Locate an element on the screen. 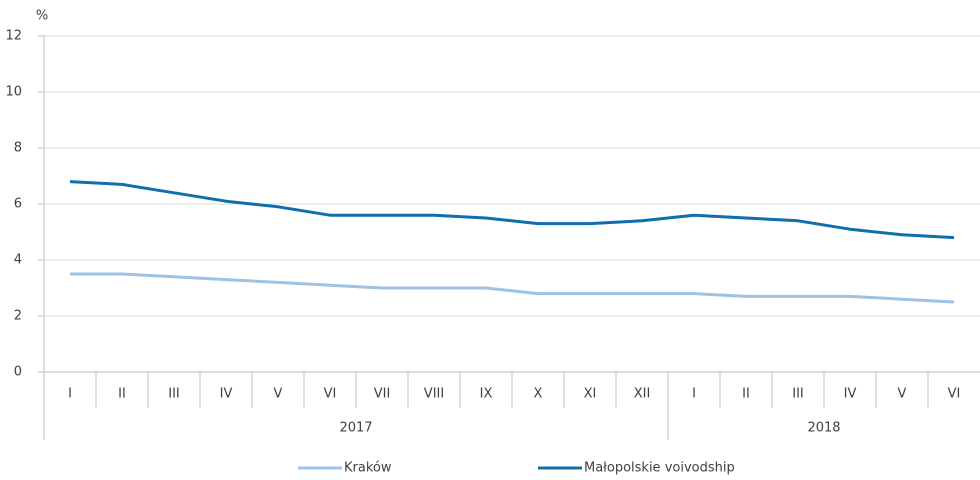 This screenshot has width=980, height=480. y-tick-label: 6 is located at coordinates (18, 204).